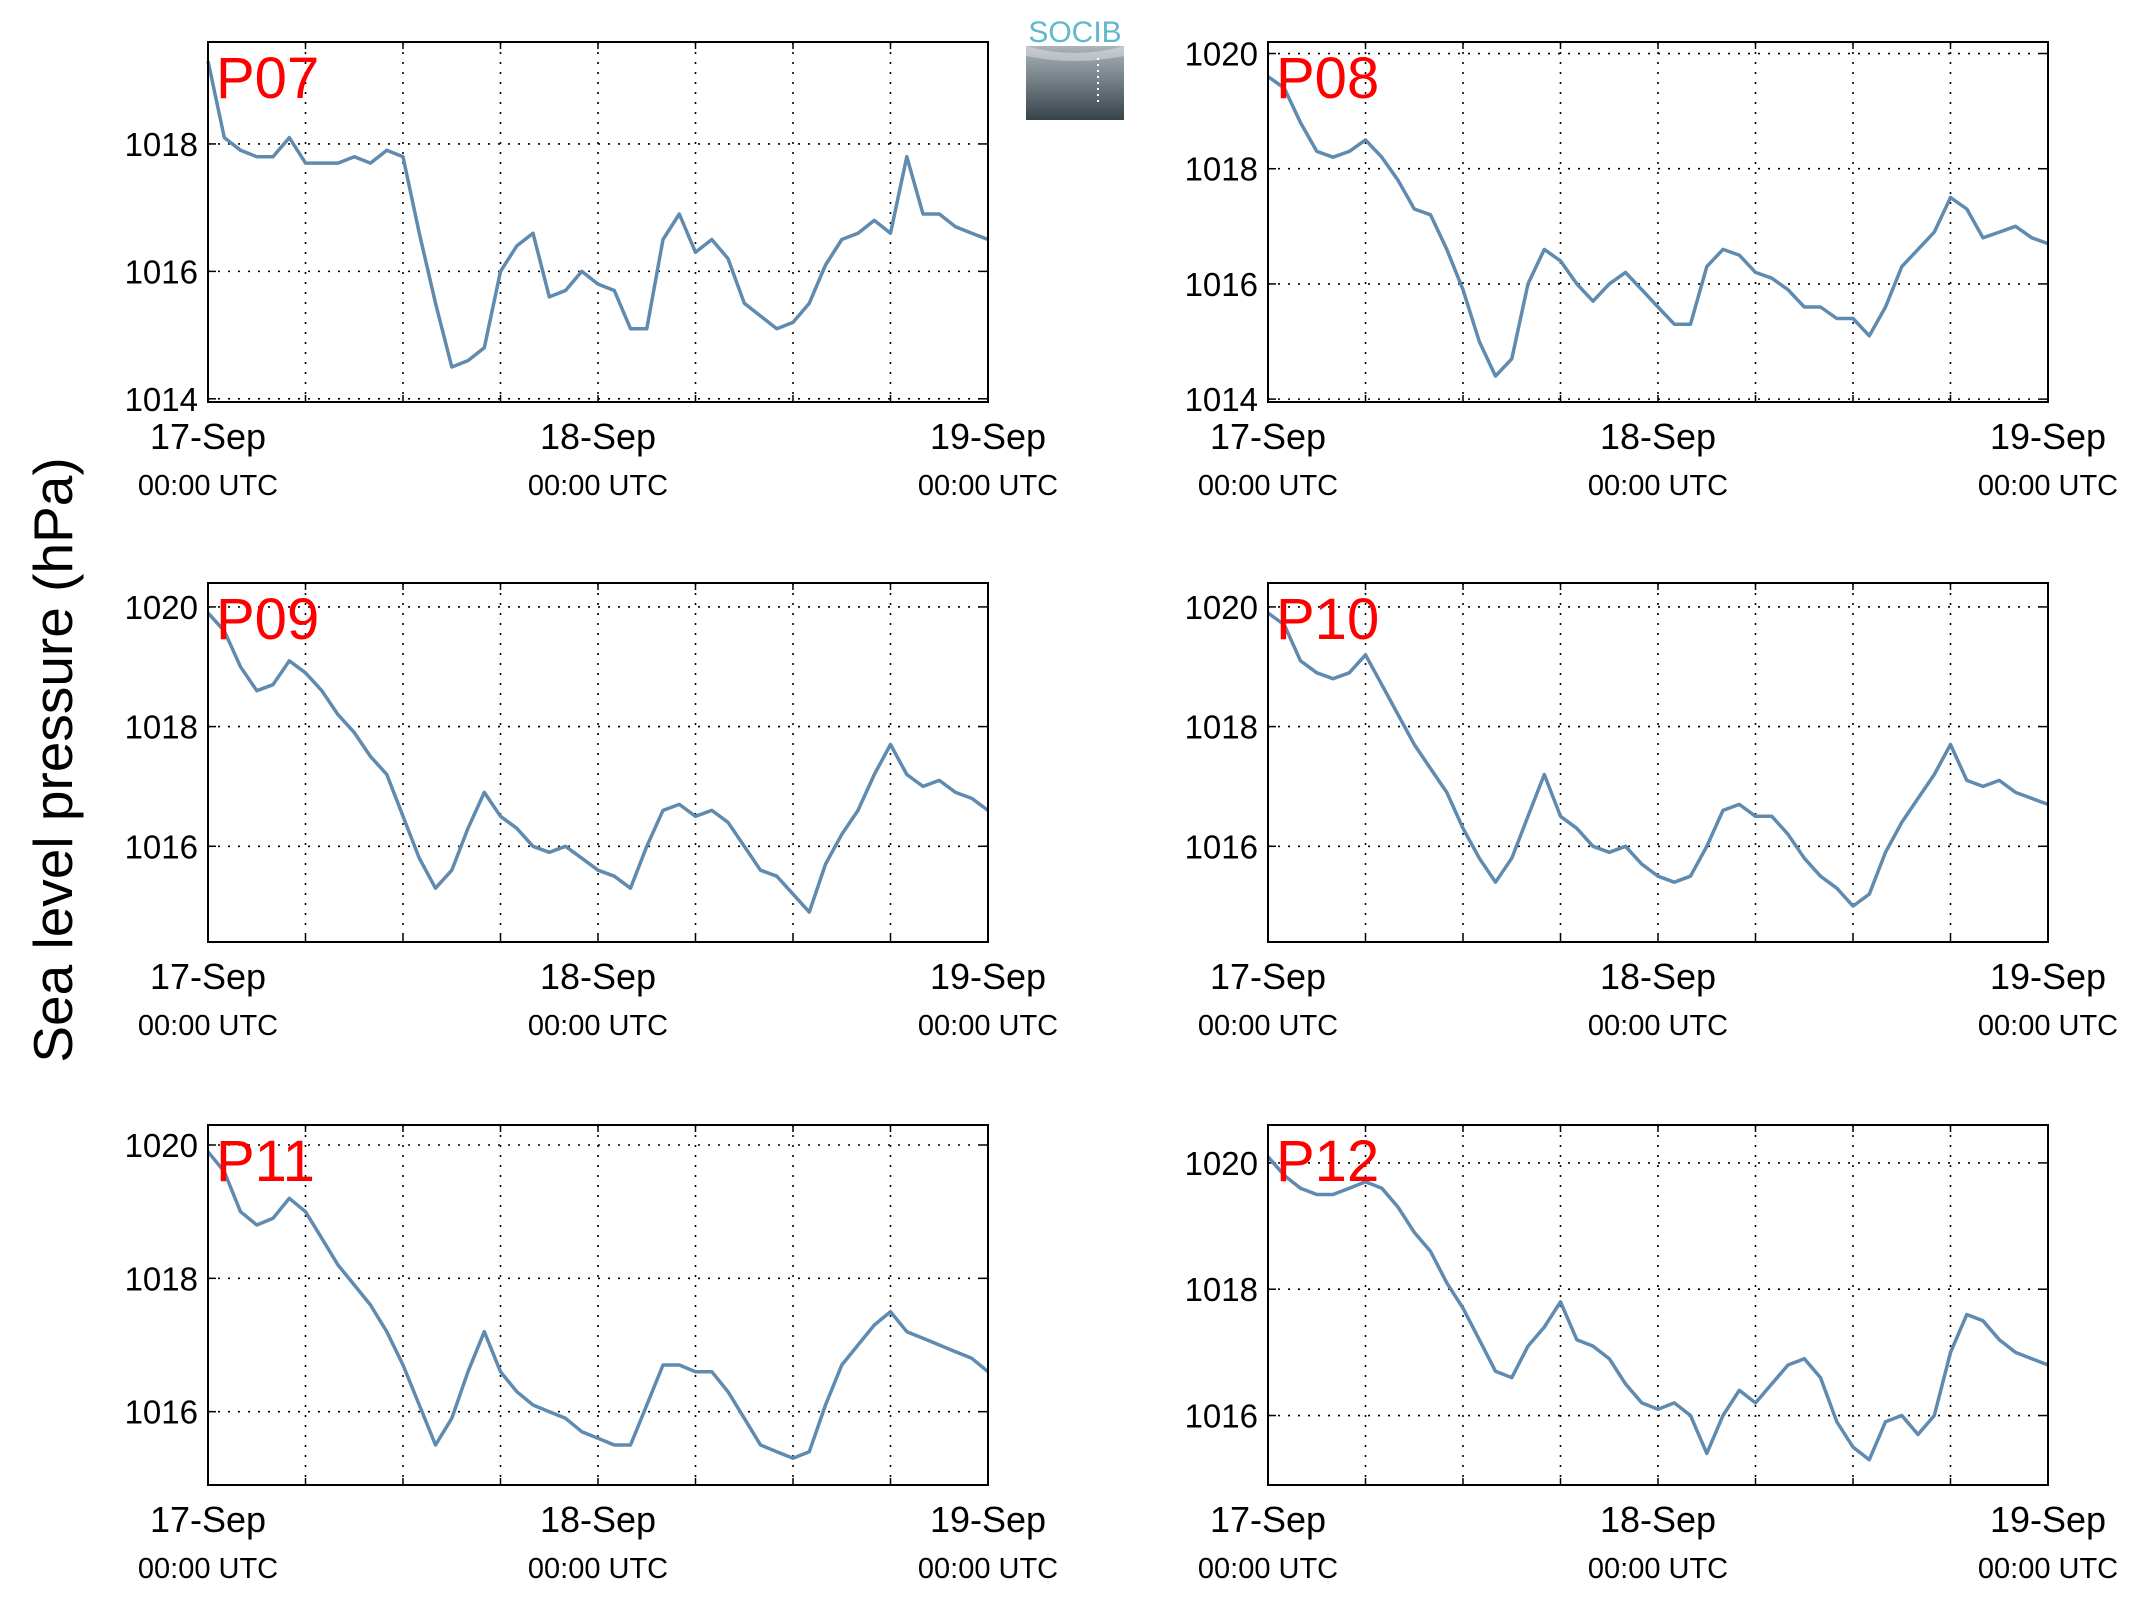 This screenshot has width=2133, height=1608. What do you see at coordinates (267, 78) in the screenshot?
I see `panel-title: P07` at bounding box center [267, 78].